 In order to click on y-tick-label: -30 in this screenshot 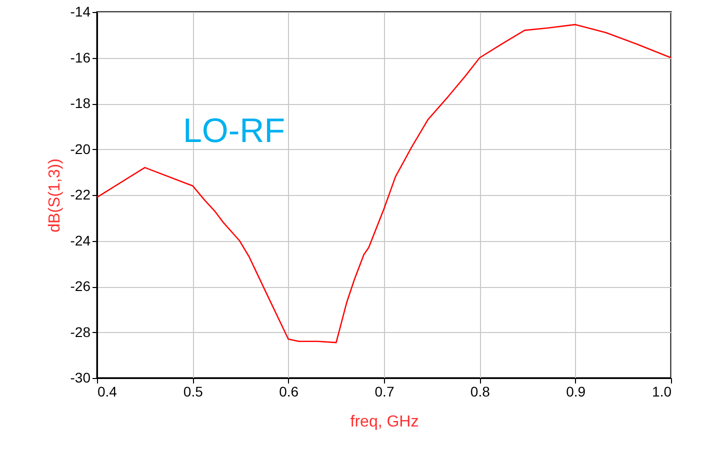, I will do `click(80, 378)`.